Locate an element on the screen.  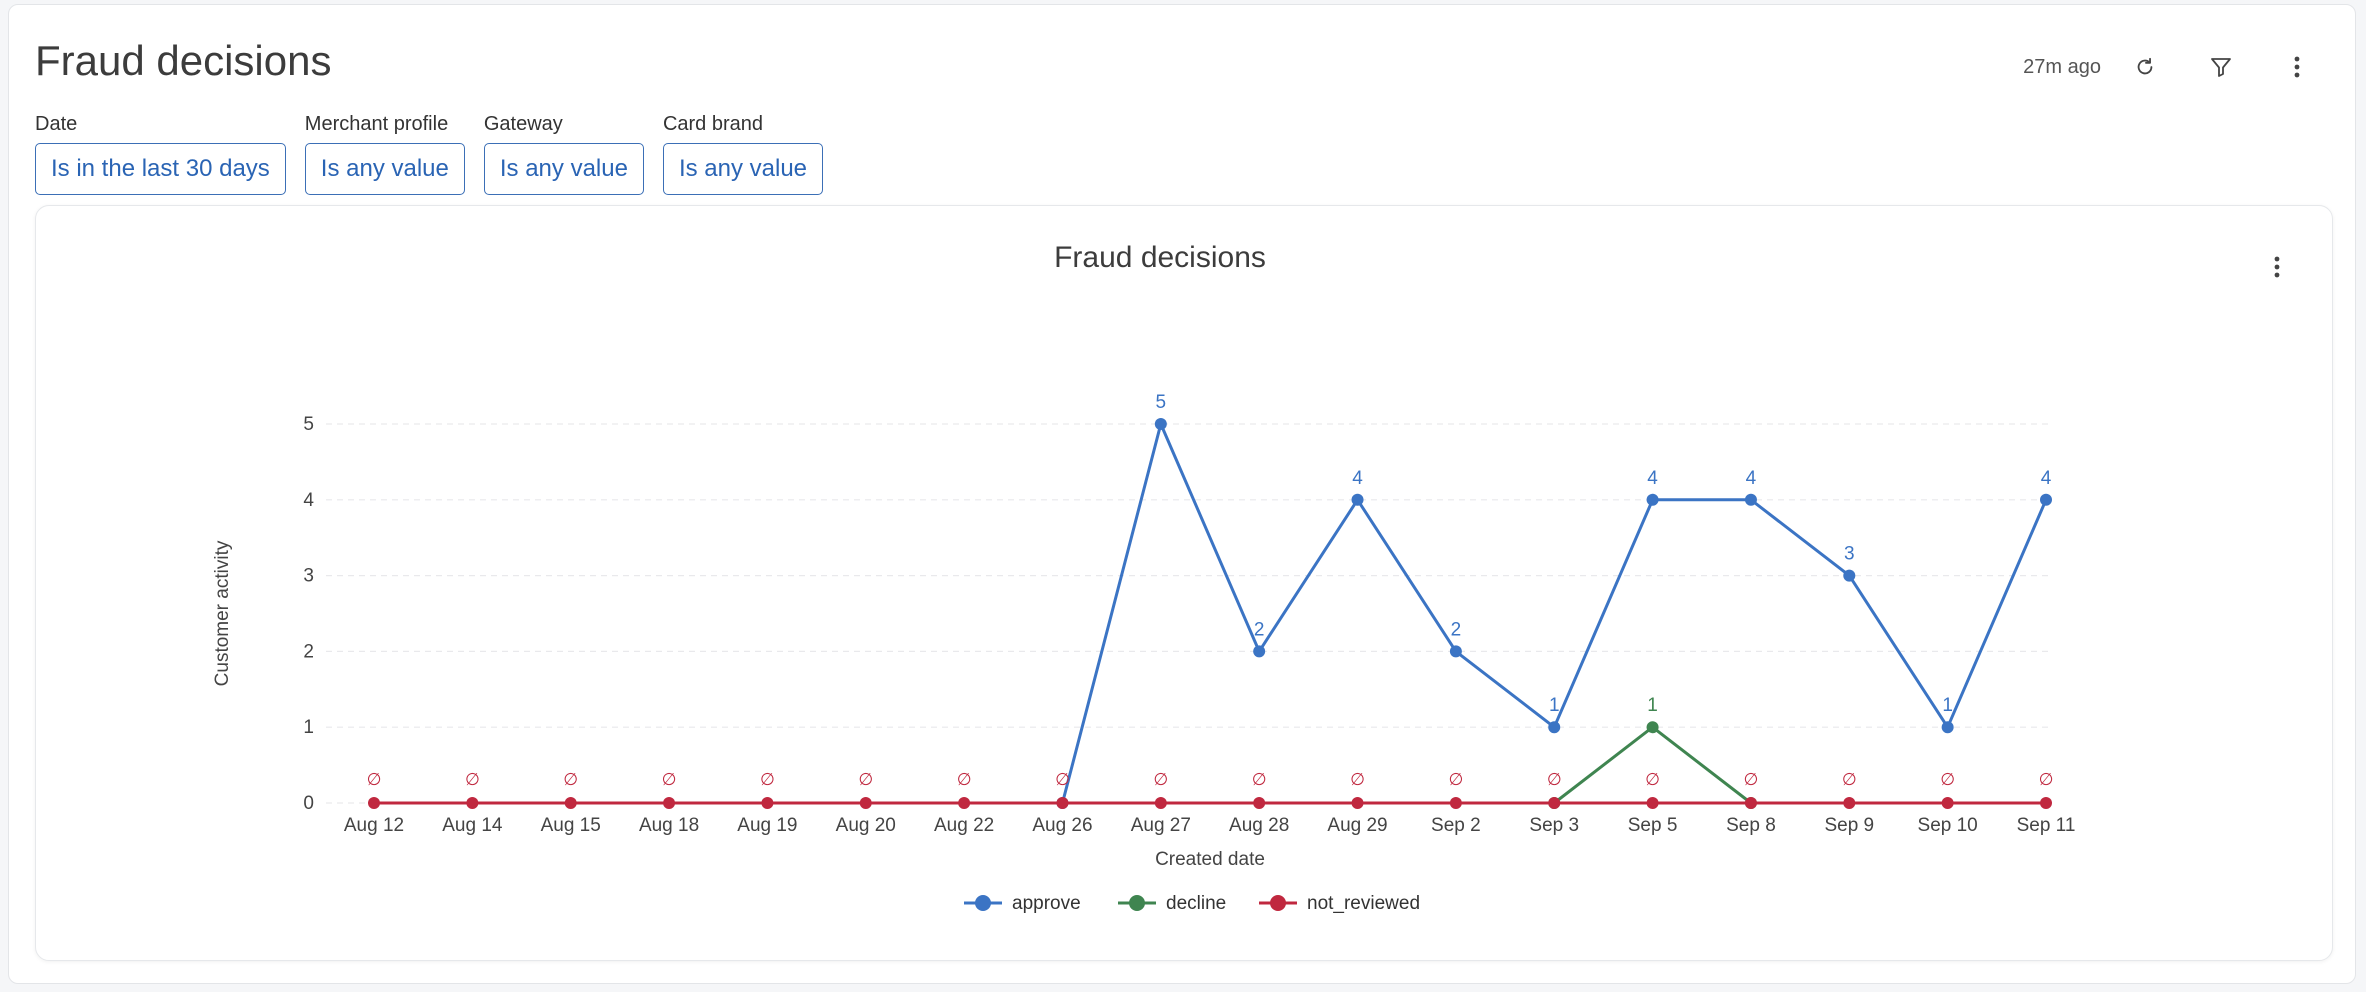
legend-label: decline is located at coordinates (1196, 903).